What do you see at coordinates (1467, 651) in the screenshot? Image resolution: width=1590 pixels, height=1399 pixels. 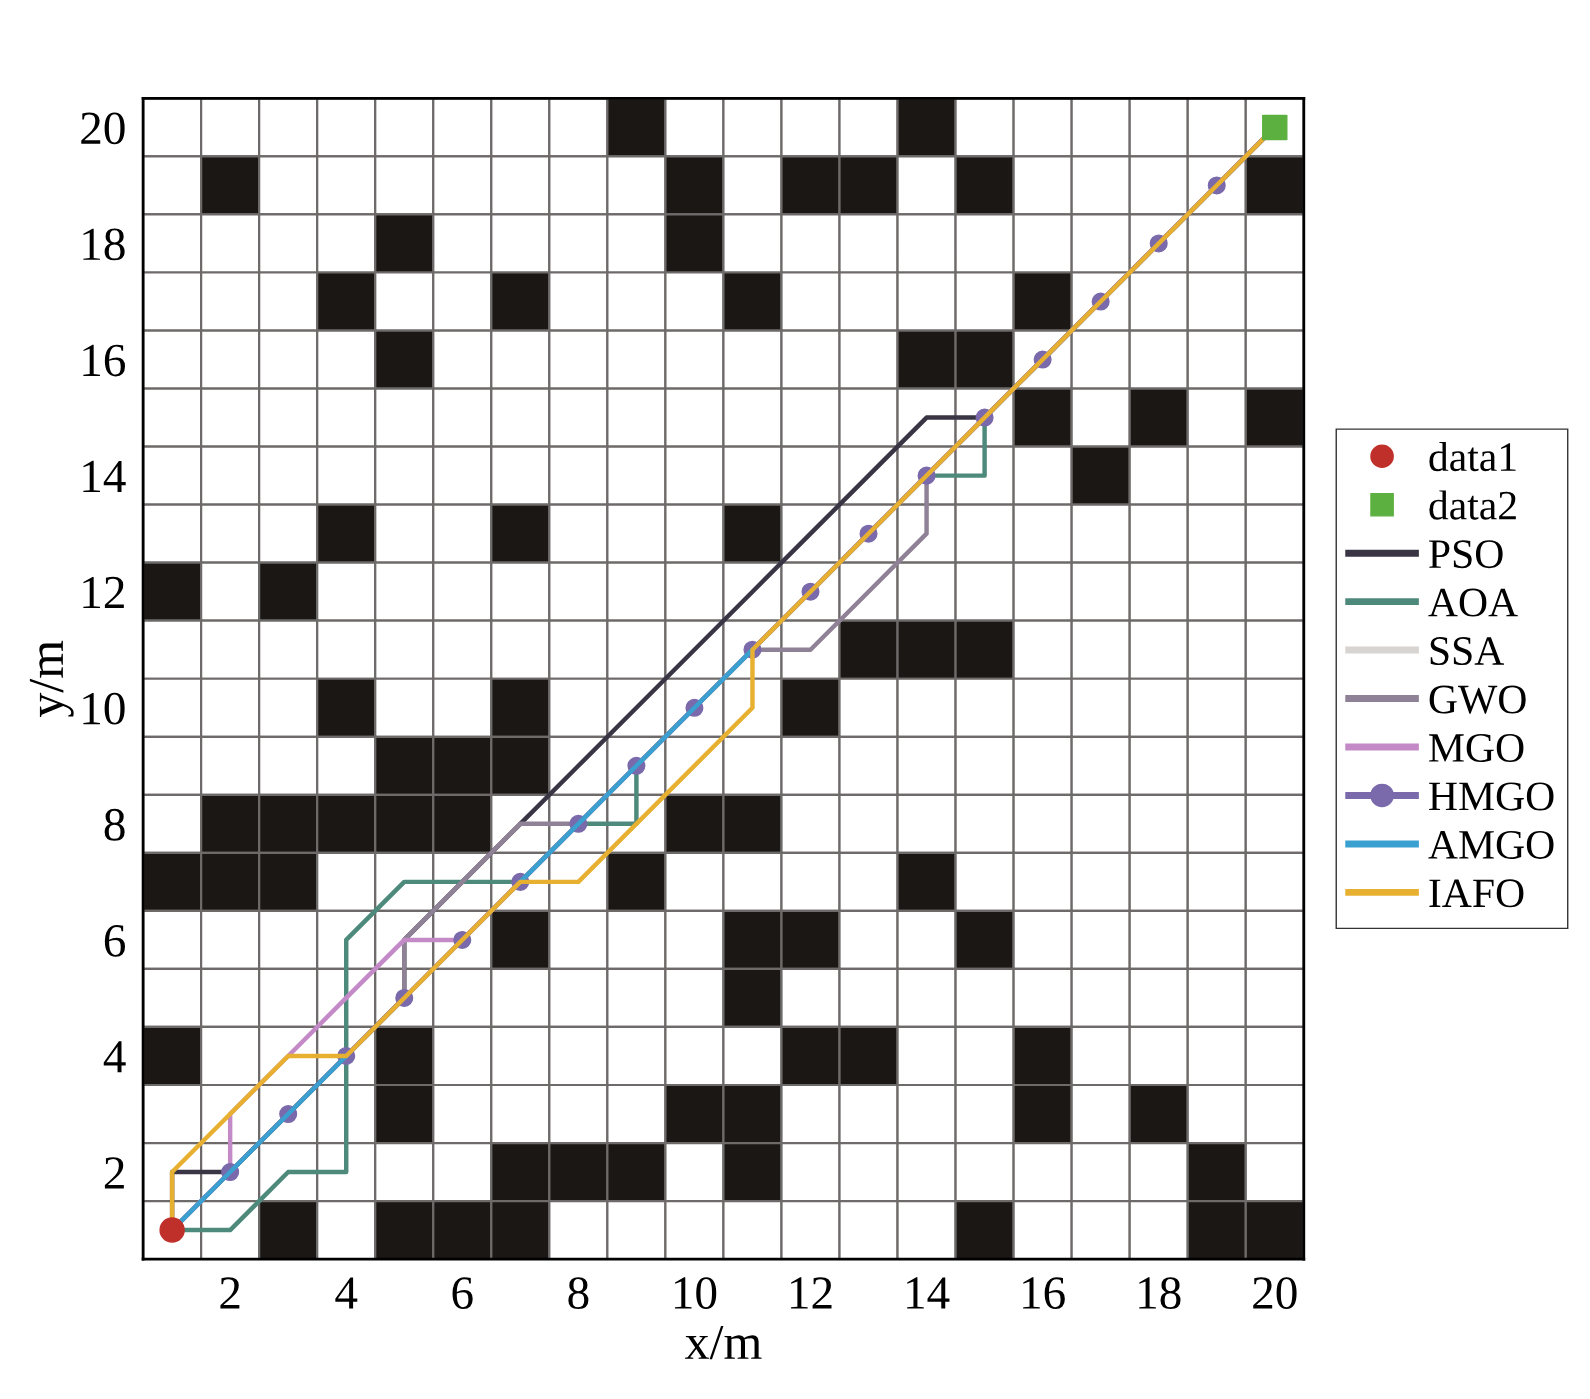 I see `legend-label: SSA` at bounding box center [1467, 651].